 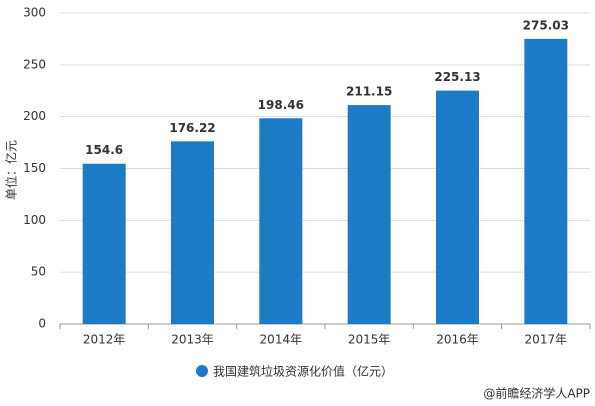 What do you see at coordinates (457, 77) in the screenshot?
I see `value-label: 225.13` at bounding box center [457, 77].